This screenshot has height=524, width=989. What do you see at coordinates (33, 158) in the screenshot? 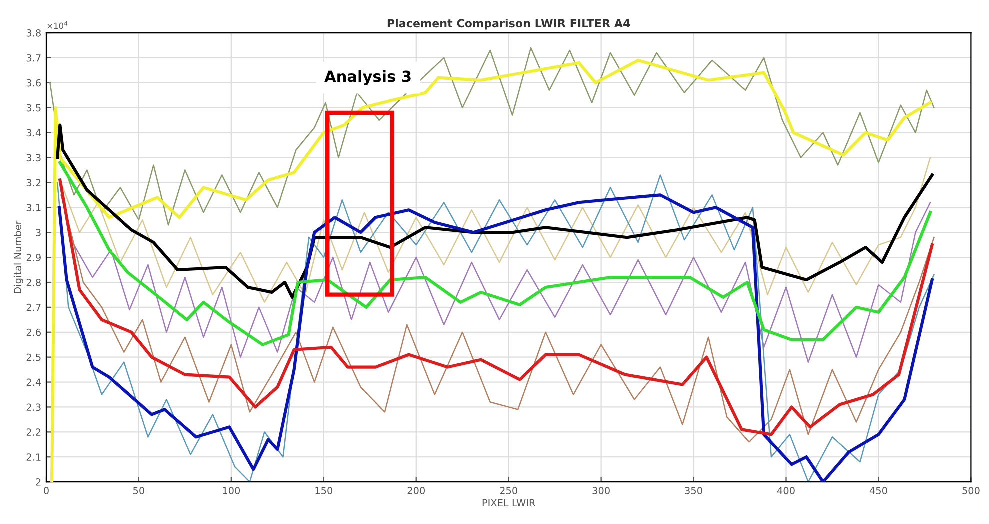
I see `y-tick-label: 3.3` at bounding box center [33, 158].